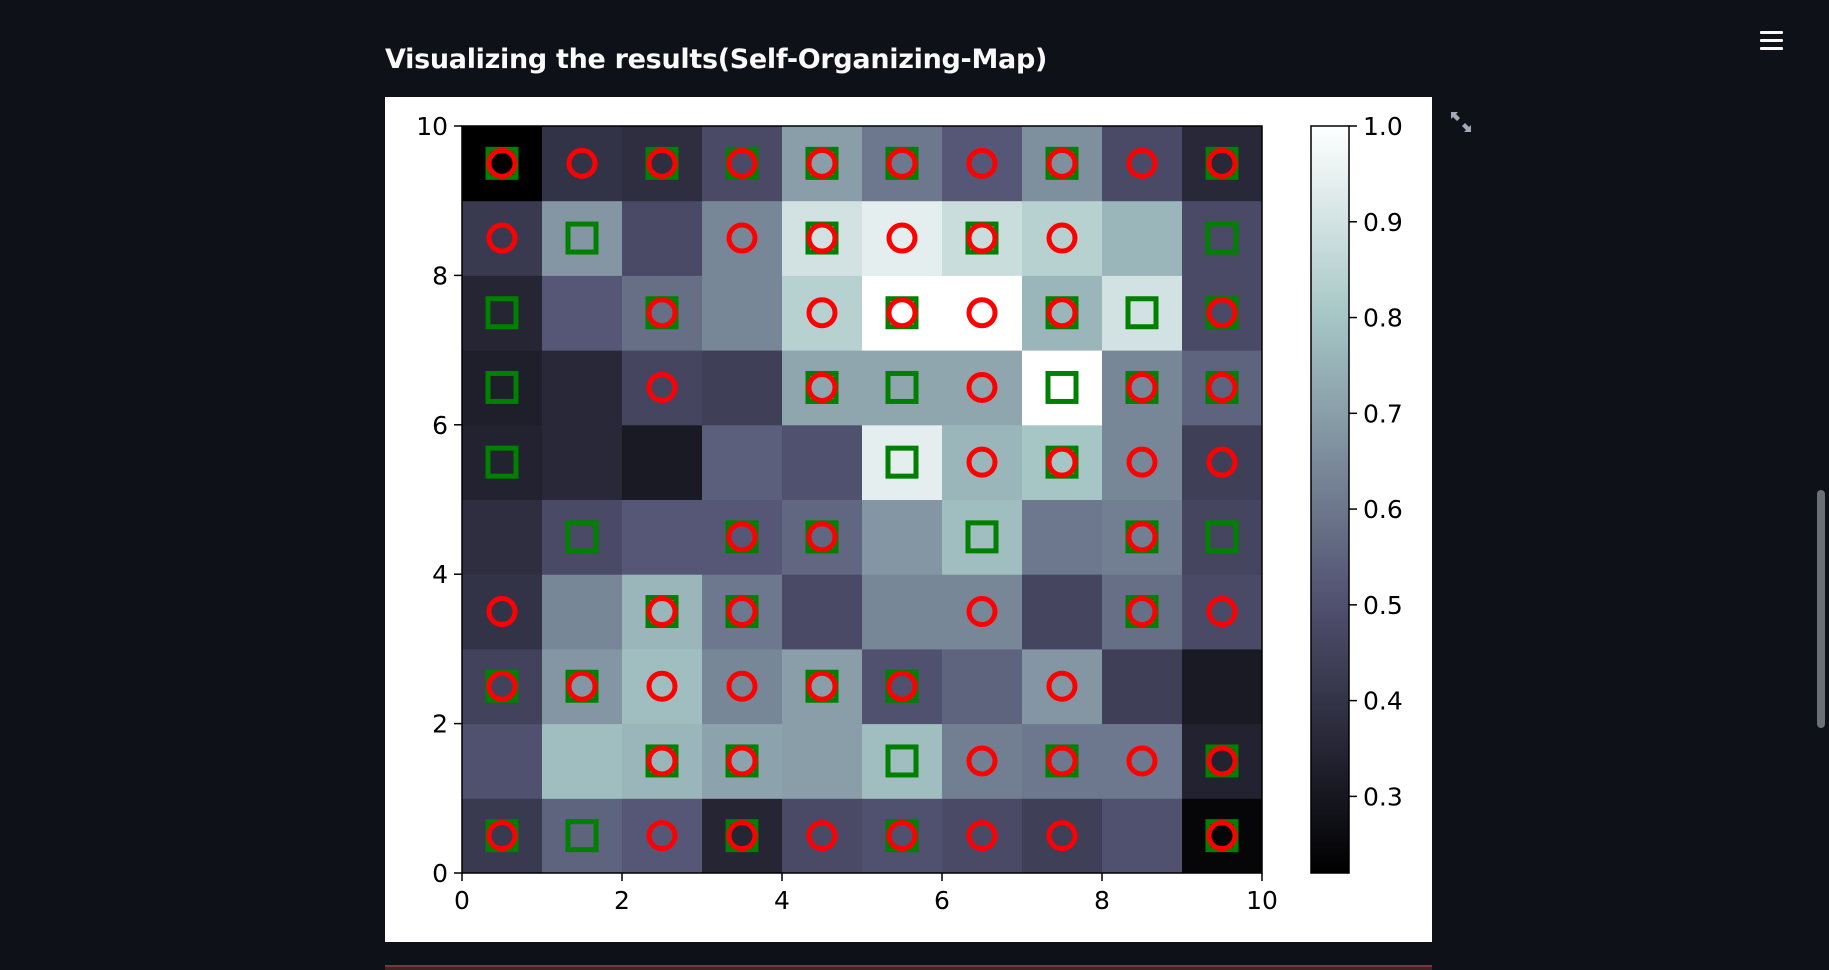  I want to click on colorbar-tick-label: 0.5, so click(1383, 605).